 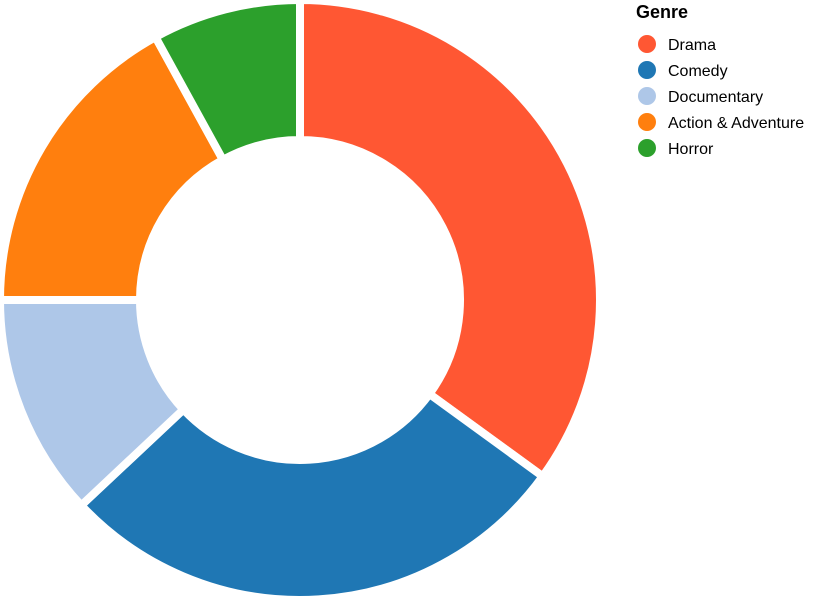 What do you see at coordinates (715, 97) in the screenshot?
I see `legend-label-documentary: Documentary` at bounding box center [715, 97].